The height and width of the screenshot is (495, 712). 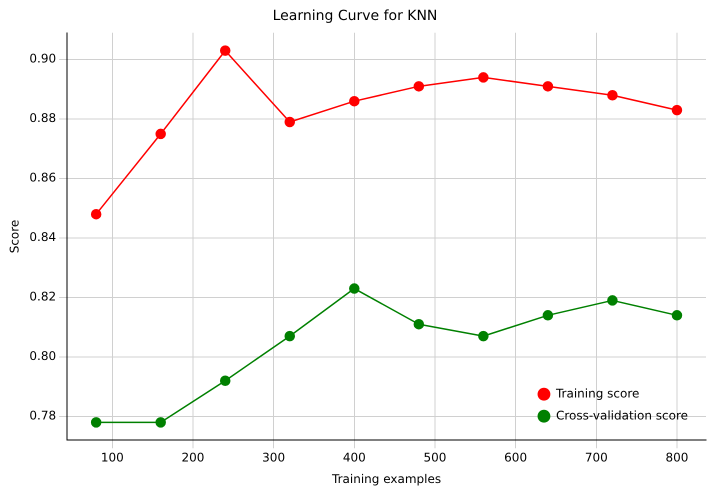 What do you see at coordinates (354, 457) in the screenshot?
I see `x-tick-label: 400` at bounding box center [354, 457].